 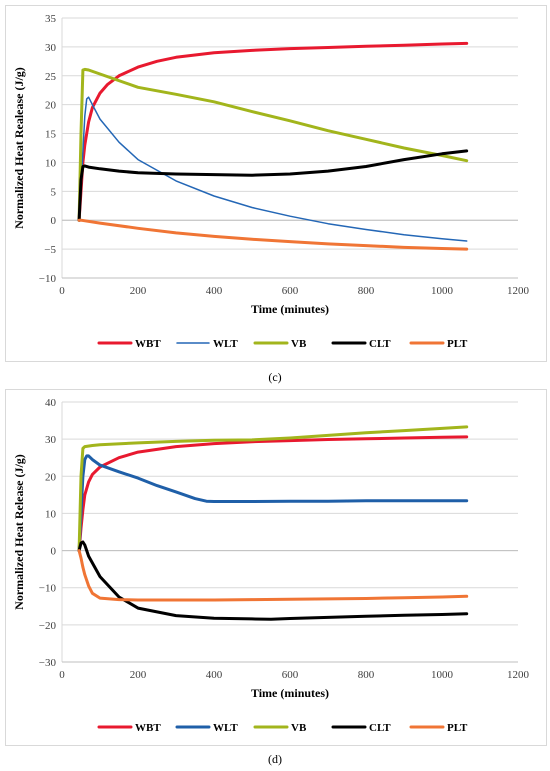 I want to click on y-tick-label: −30, so click(x=48, y=663).